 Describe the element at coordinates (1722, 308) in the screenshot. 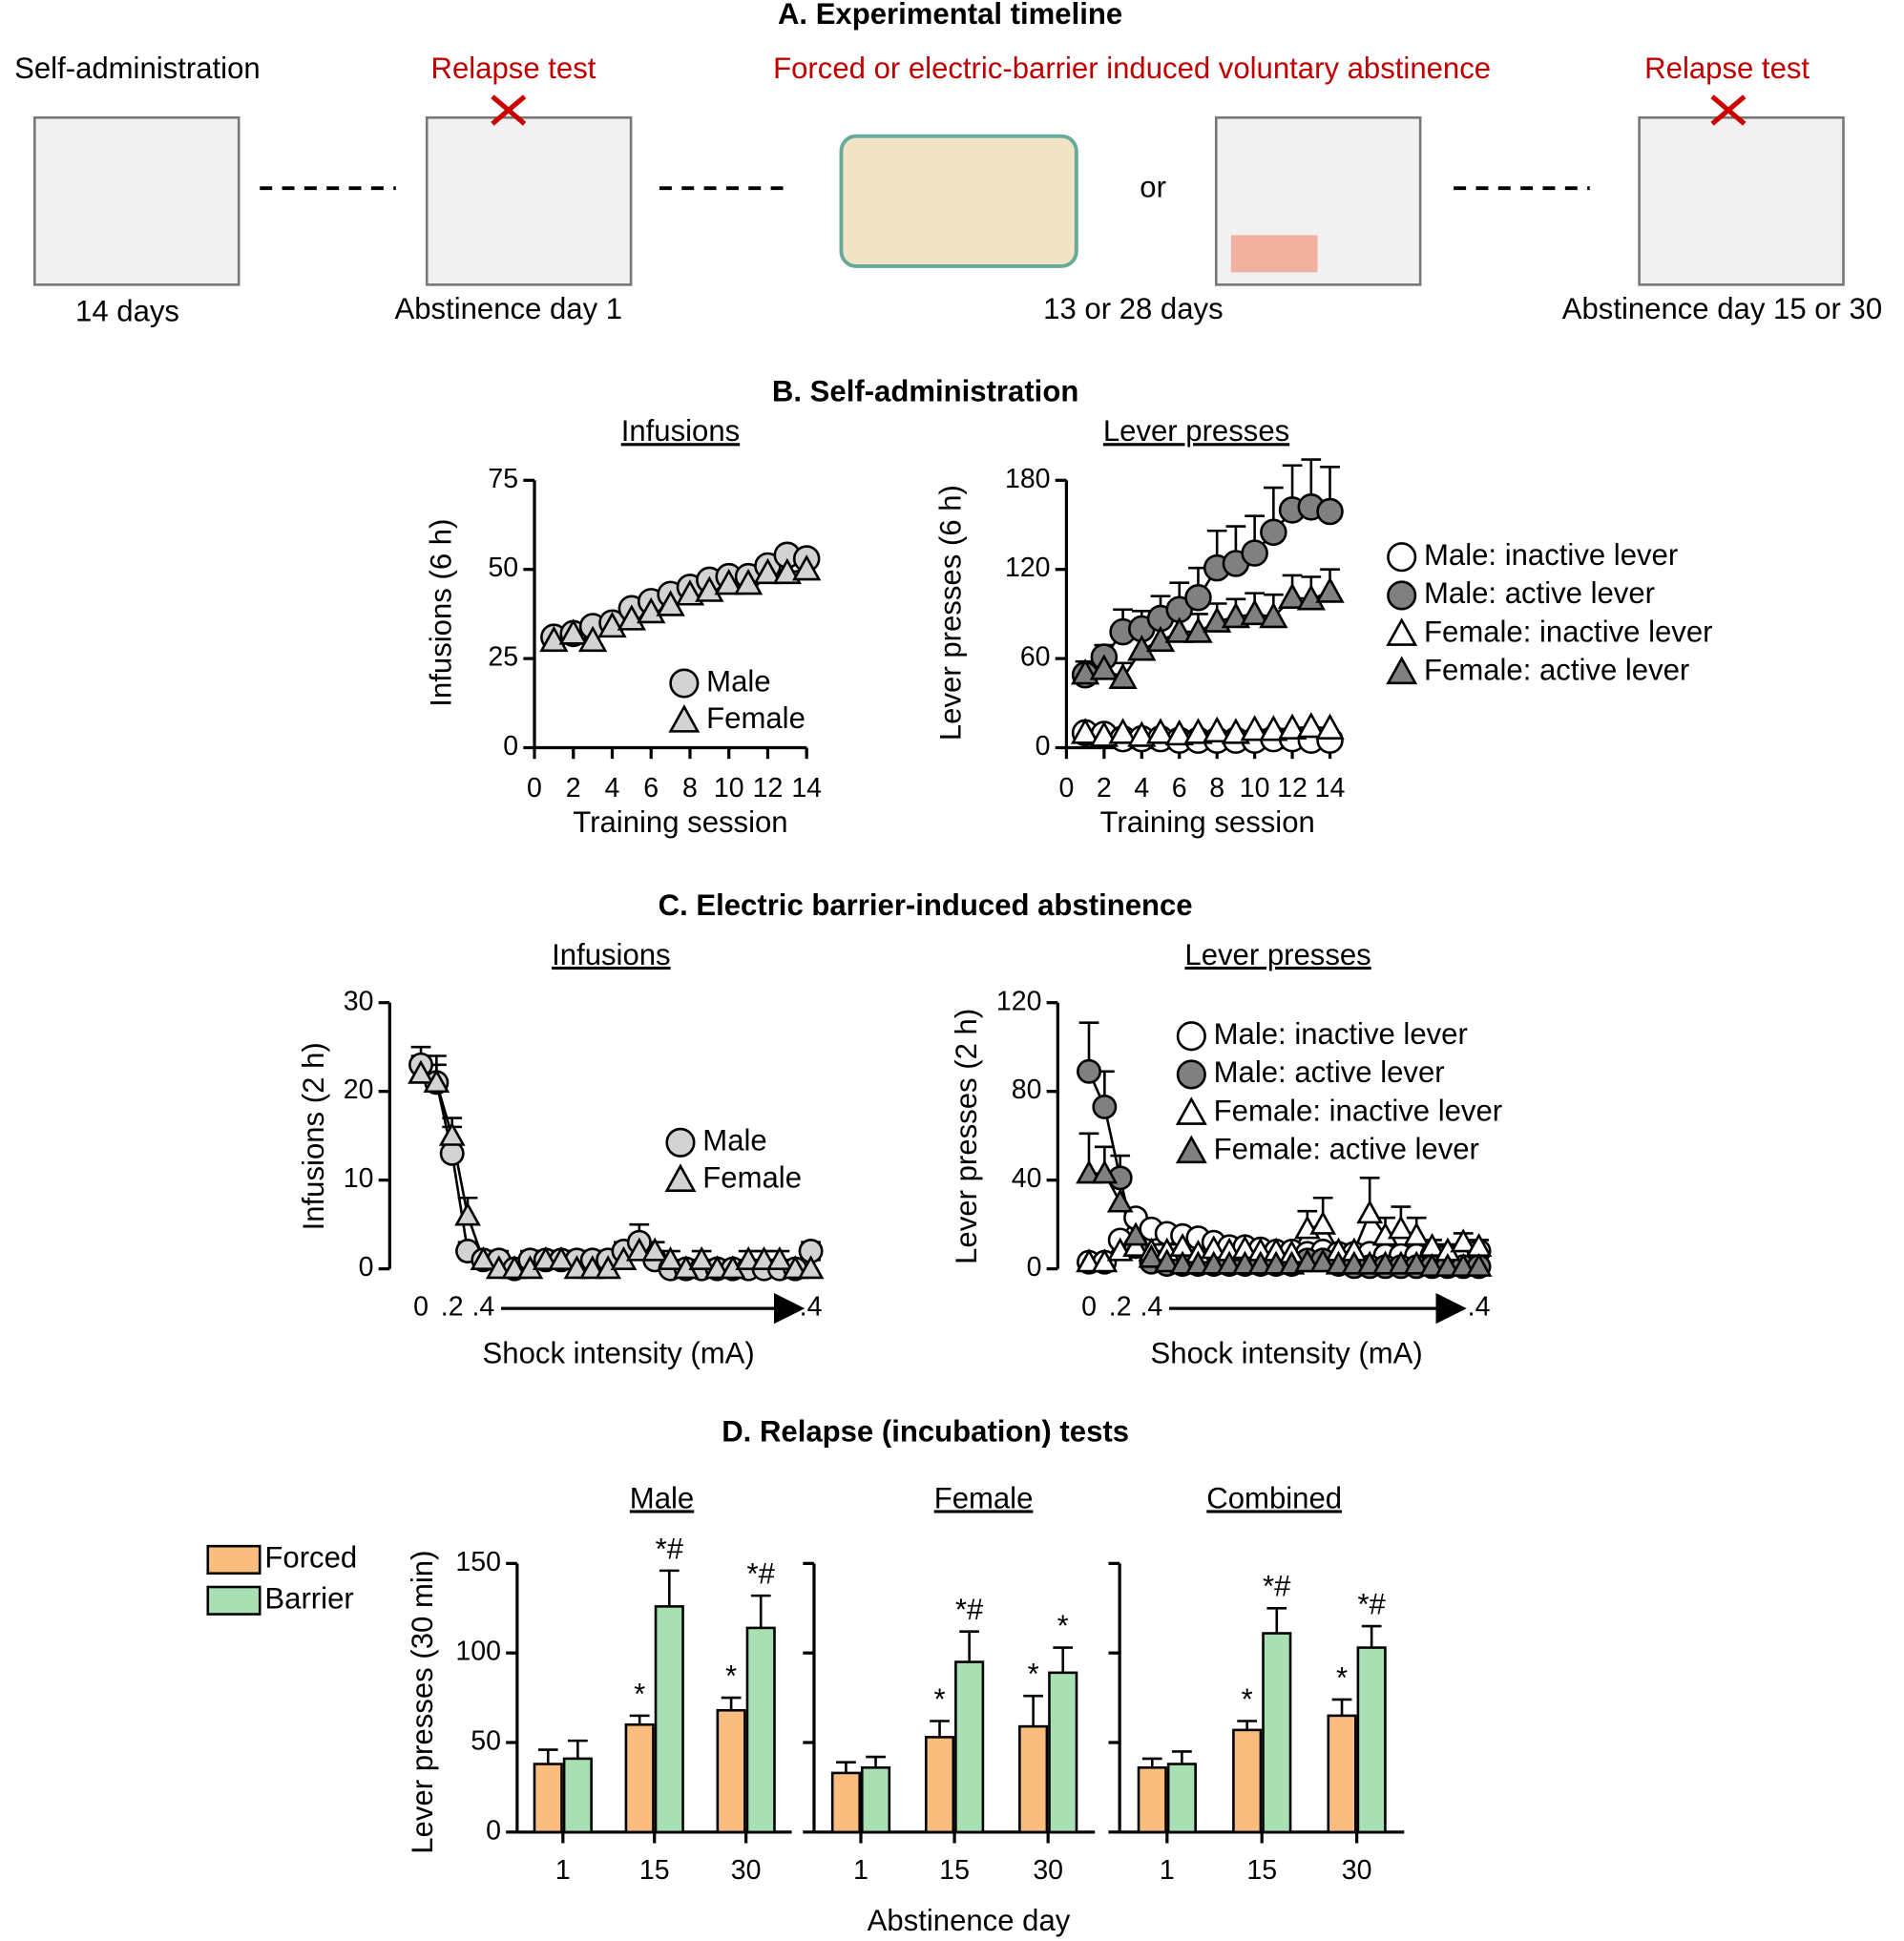

I see `stage-duration: Abstinence day 15 or 30` at that location.